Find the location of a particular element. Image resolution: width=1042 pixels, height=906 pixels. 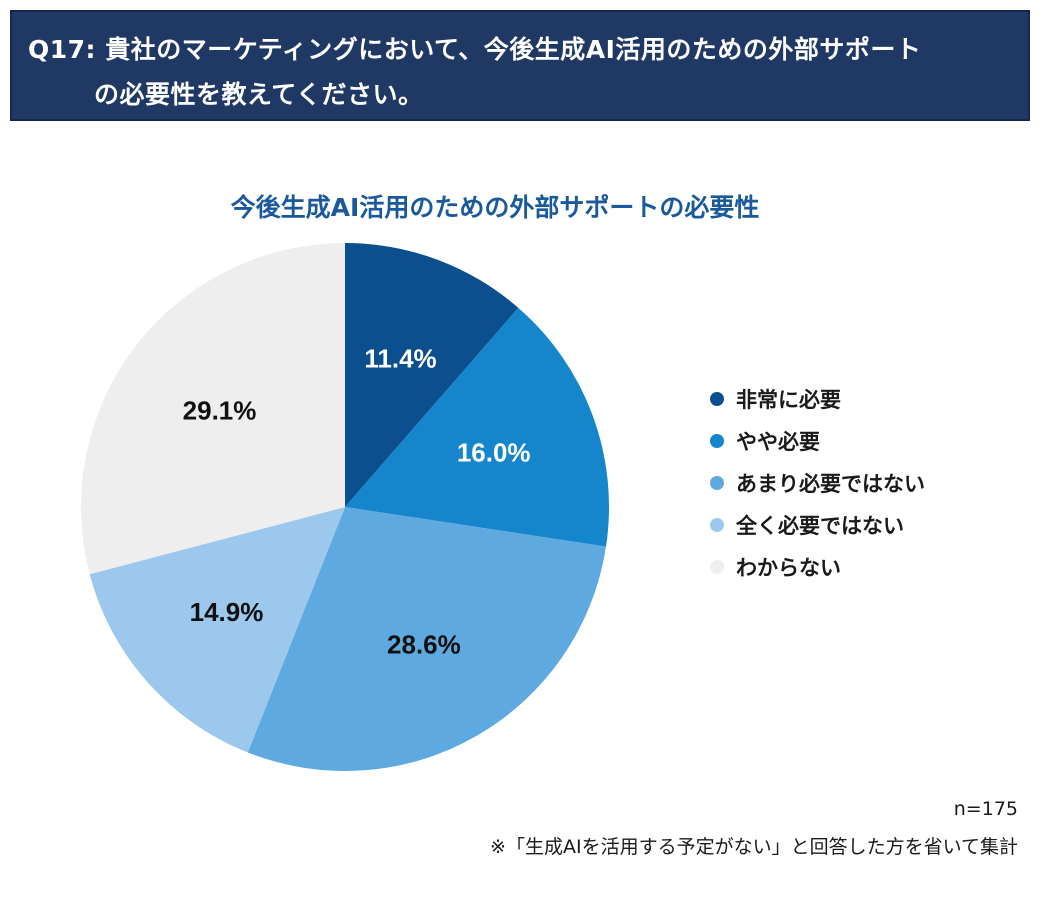

footnote: ※「生成AIを活用する予定がない」と回答した方を省いて集計 is located at coordinates (754, 847).